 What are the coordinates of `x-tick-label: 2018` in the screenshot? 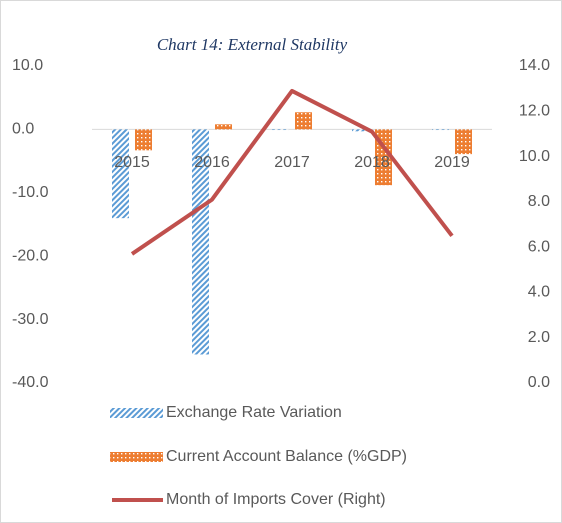 It's located at (372, 162).